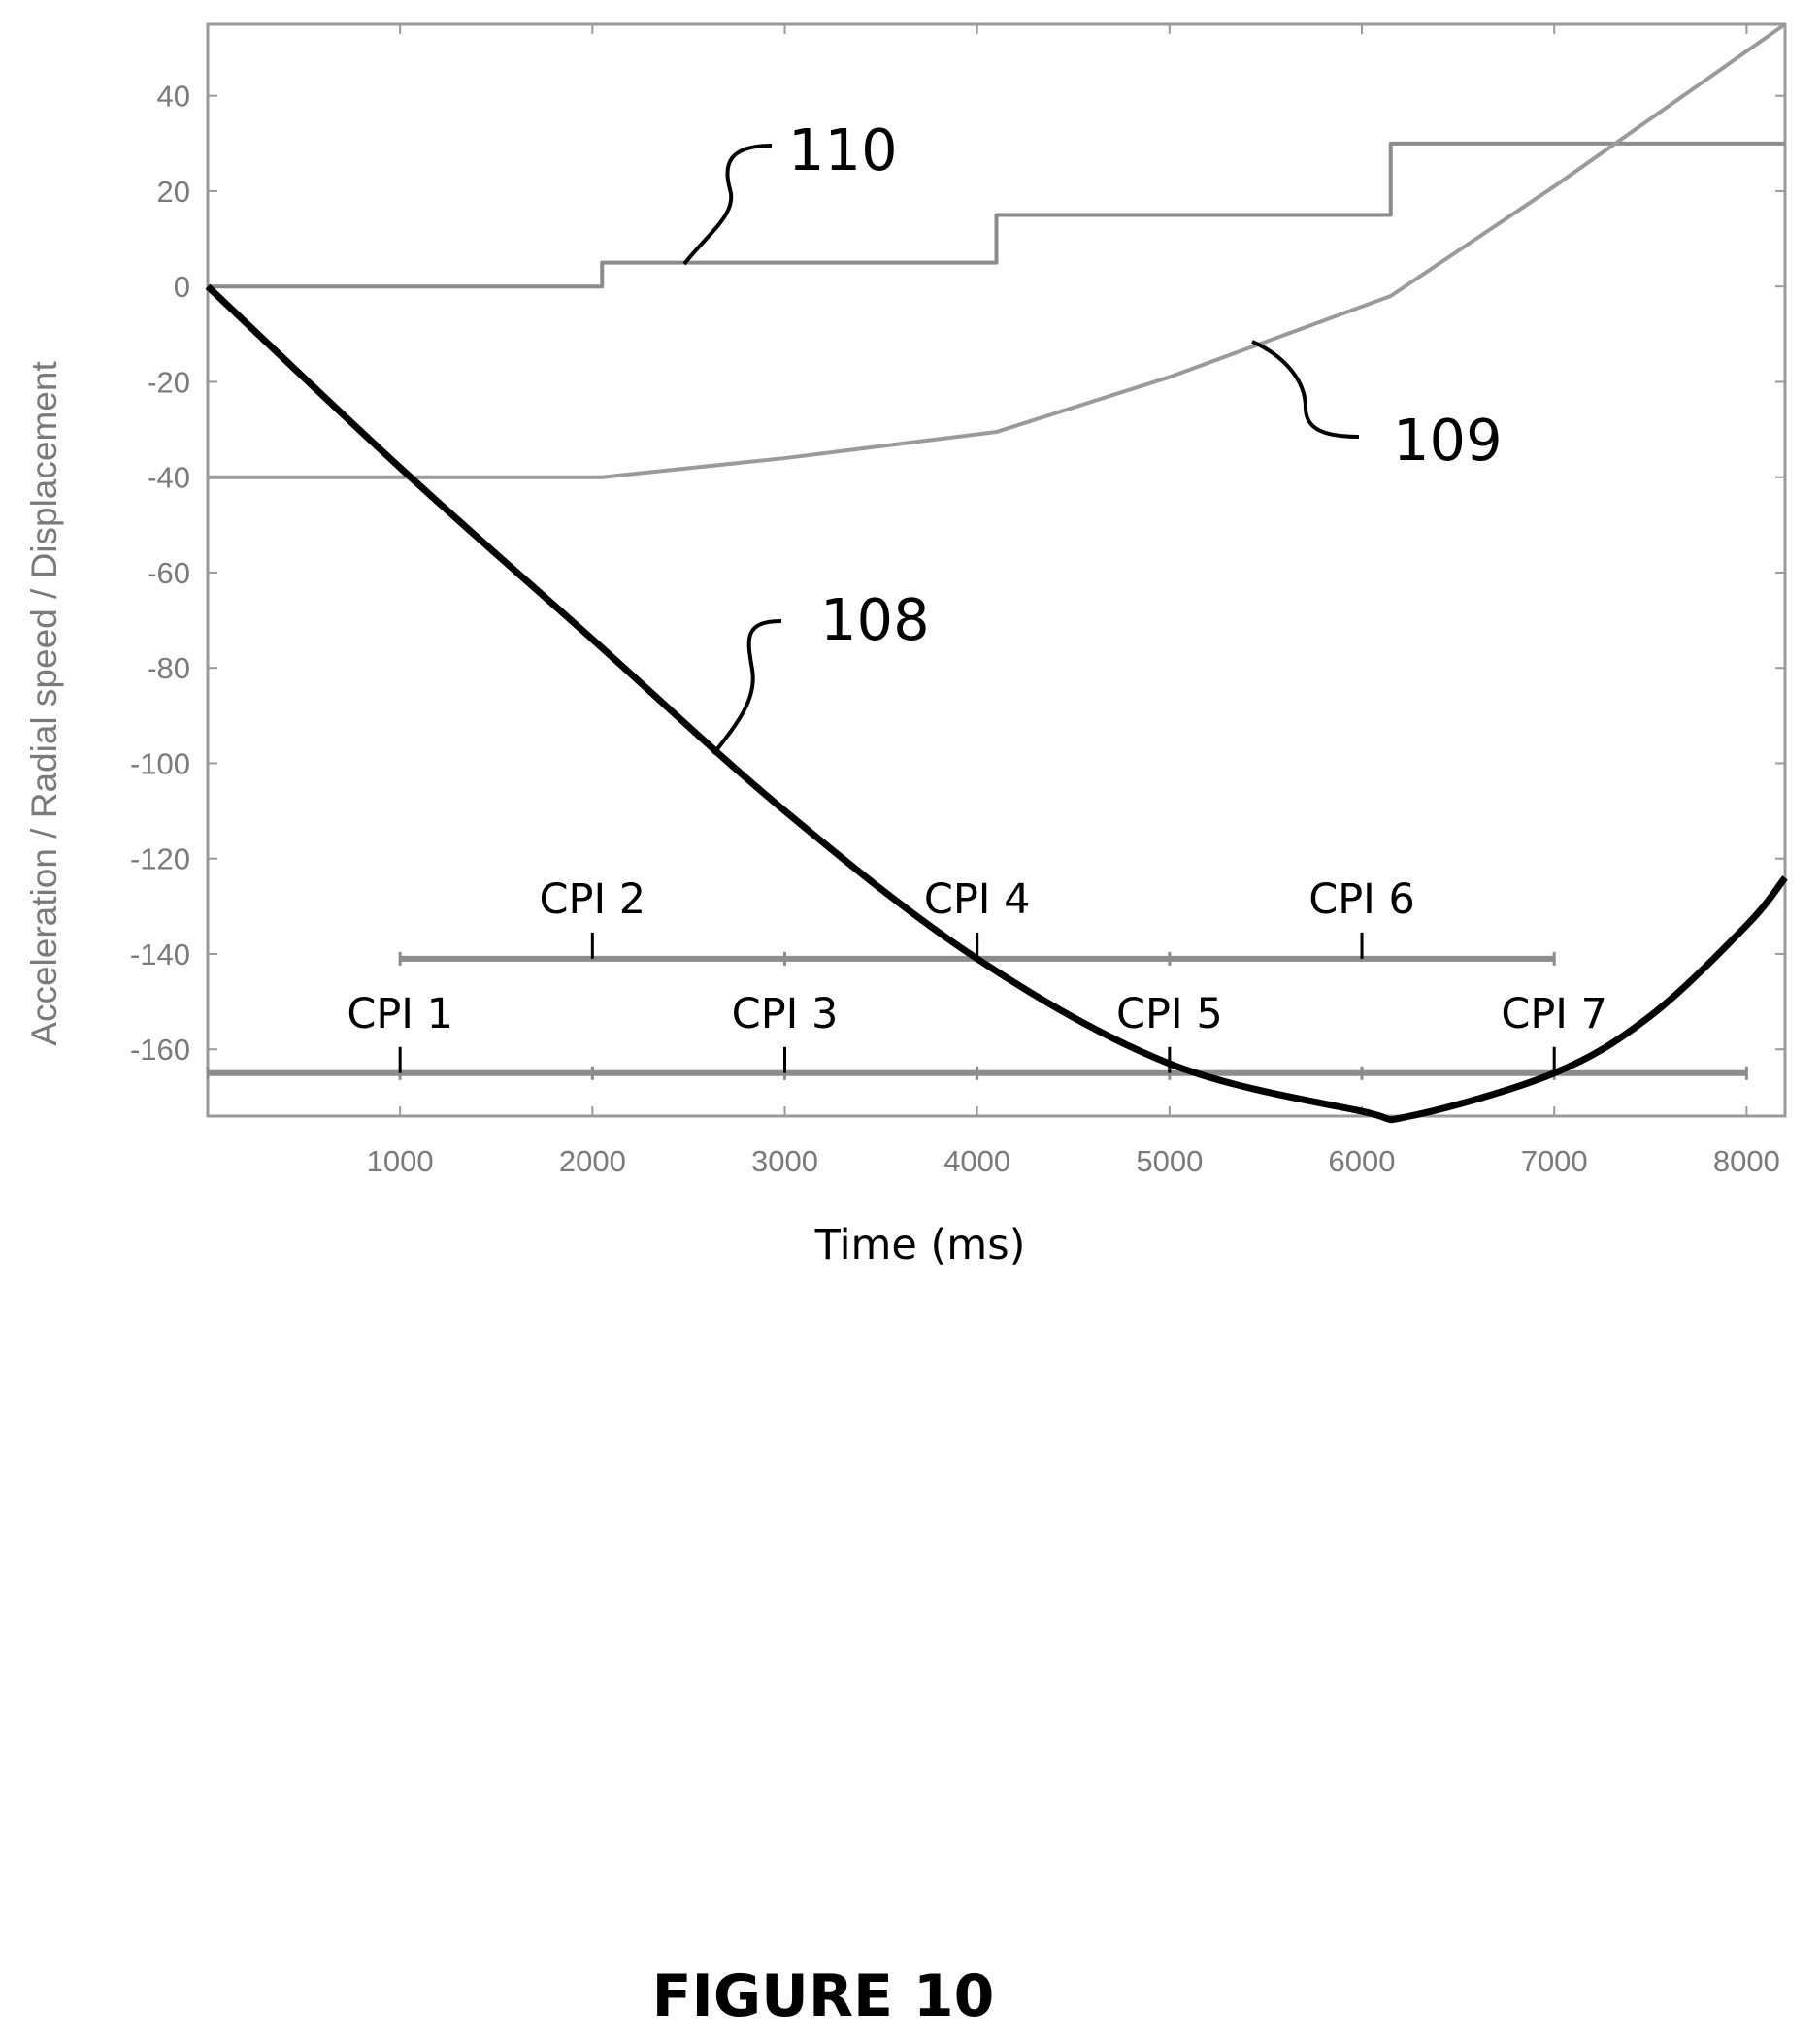 Image resolution: width=1820 pixels, height=2039 pixels. What do you see at coordinates (1554, 1161) in the screenshot?
I see `x-tick-label: 7000` at bounding box center [1554, 1161].